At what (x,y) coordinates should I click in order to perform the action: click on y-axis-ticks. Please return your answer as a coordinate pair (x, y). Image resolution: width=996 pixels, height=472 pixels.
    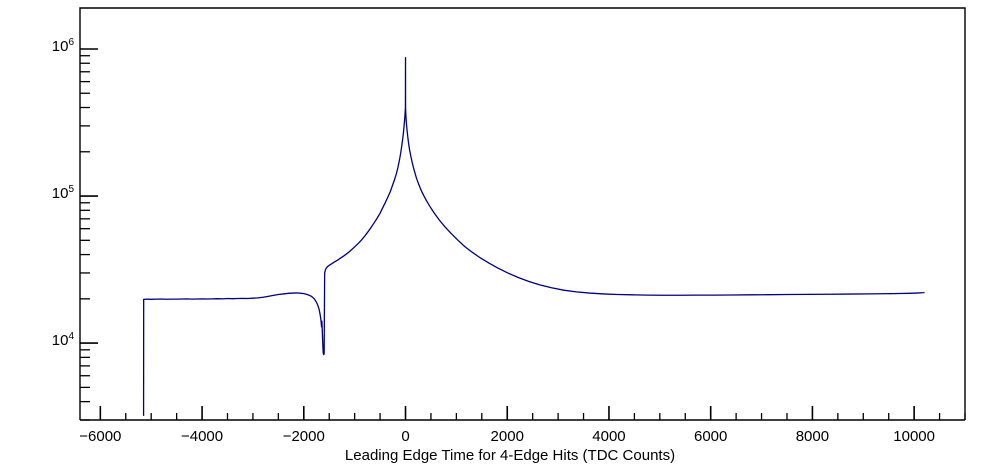
    Looking at the image, I should click on (89, 234).